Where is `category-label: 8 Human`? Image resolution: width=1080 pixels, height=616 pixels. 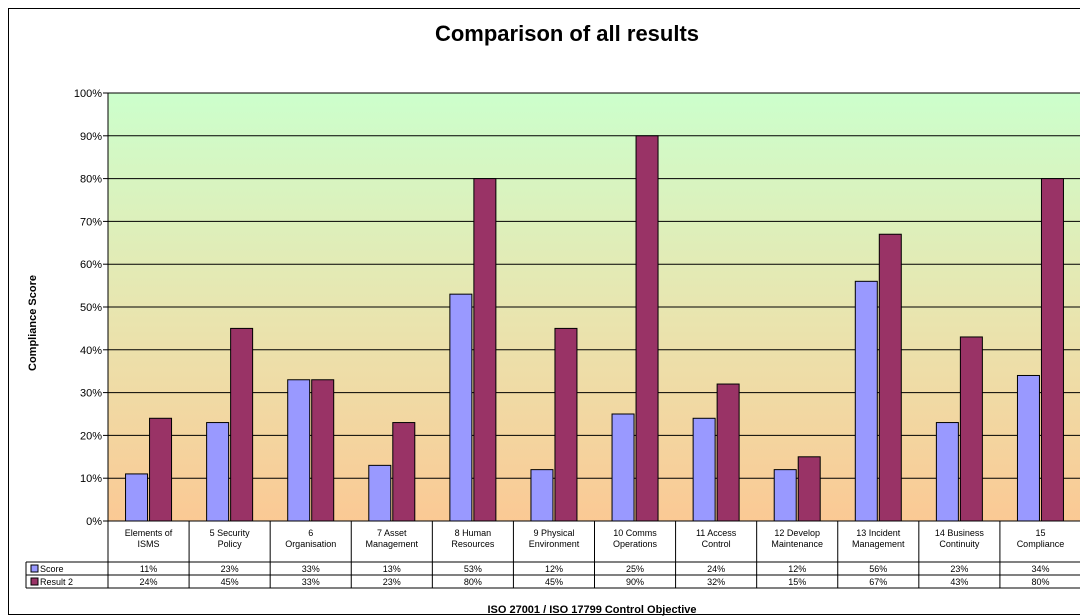
category-label: 8 Human is located at coordinates (473, 533).